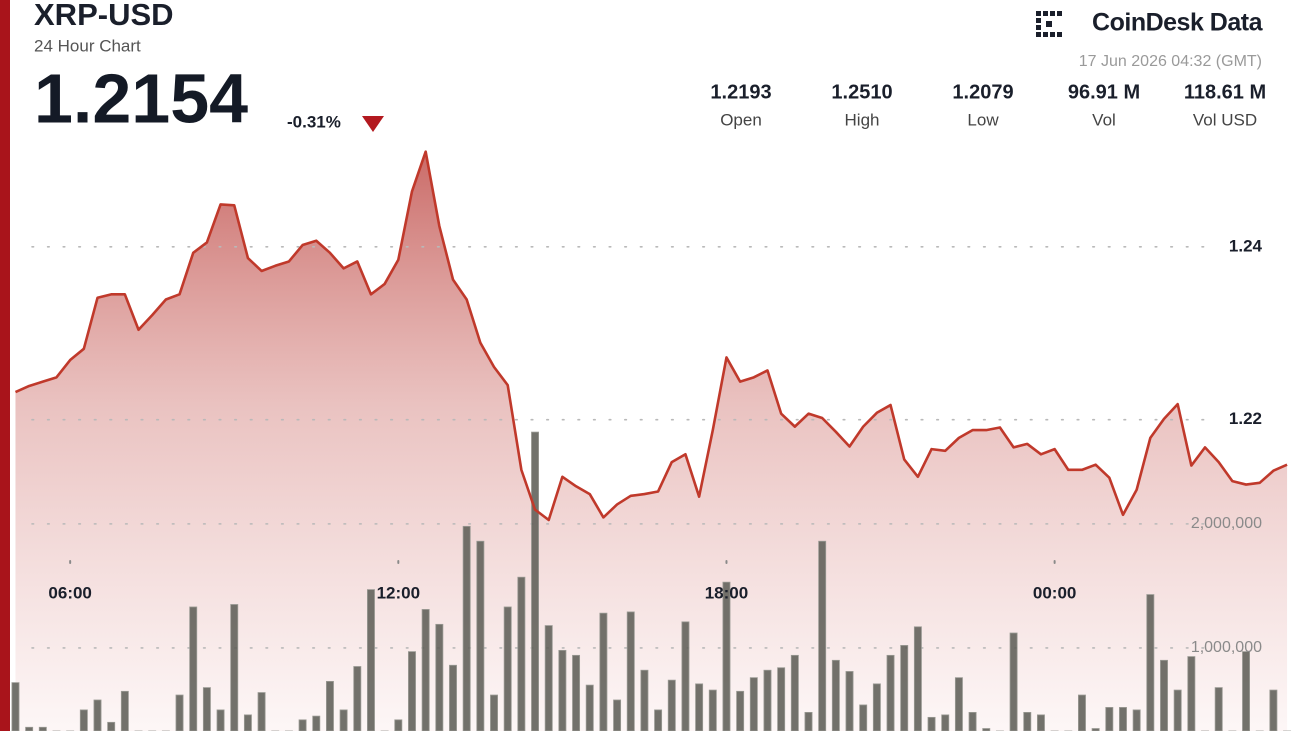 This screenshot has height=731, width=1300. Describe the element at coordinates (141, 98) in the screenshot. I see `price: 1.2154` at that location.